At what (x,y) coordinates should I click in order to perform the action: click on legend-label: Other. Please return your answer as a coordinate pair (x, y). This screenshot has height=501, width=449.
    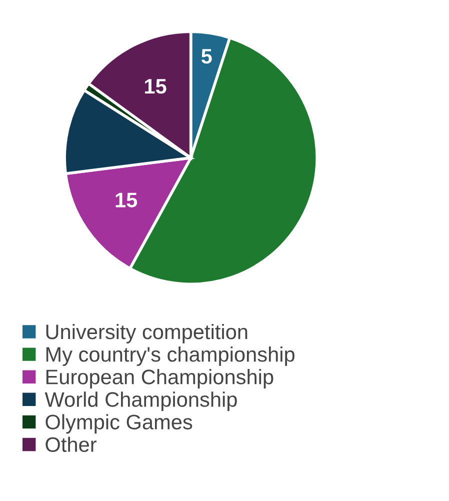
    Looking at the image, I should click on (71, 444).